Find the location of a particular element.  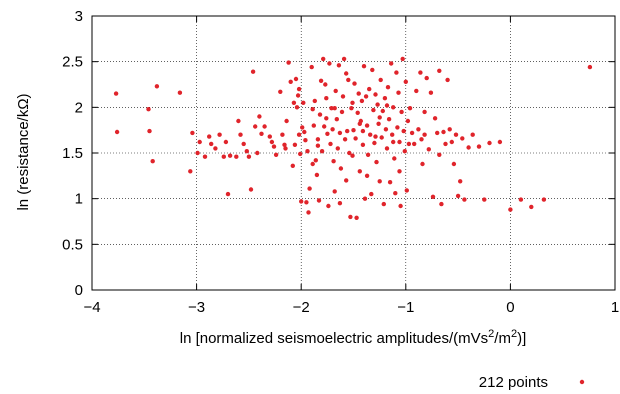

y-tick-labels: 0 0.5 1 1.5 2 2.5 3 is located at coordinates (72, 153).